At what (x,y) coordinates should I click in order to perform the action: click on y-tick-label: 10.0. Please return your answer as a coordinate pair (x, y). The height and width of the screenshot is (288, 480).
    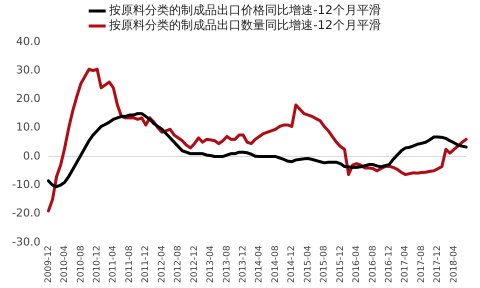
    Looking at the image, I should click on (28, 127).